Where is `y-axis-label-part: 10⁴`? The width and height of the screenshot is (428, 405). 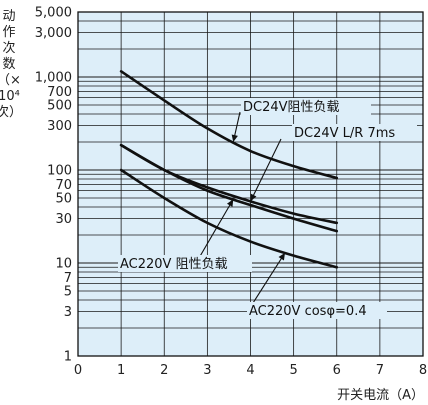 y-axis-label-part: 10⁴ is located at coordinates (10, 96).